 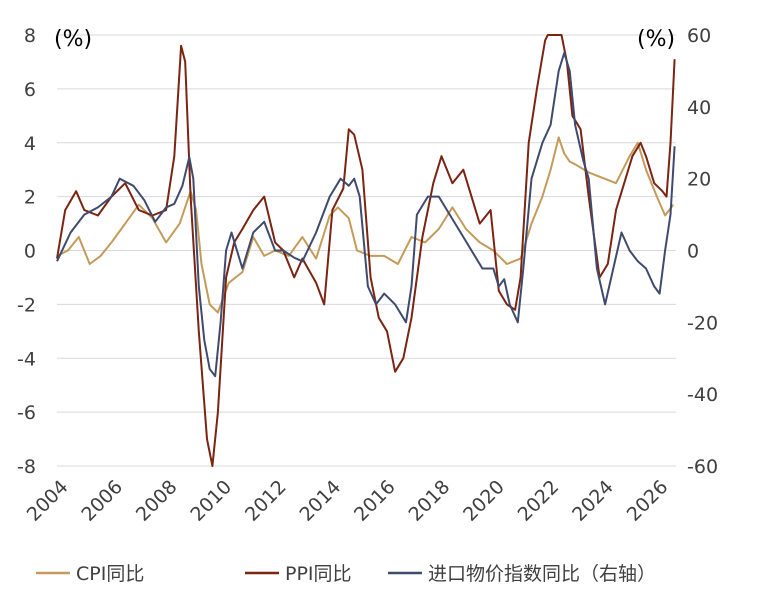 What do you see at coordinates (656, 39) in the screenshot?
I see `right-axis-unit: (%)` at bounding box center [656, 39].